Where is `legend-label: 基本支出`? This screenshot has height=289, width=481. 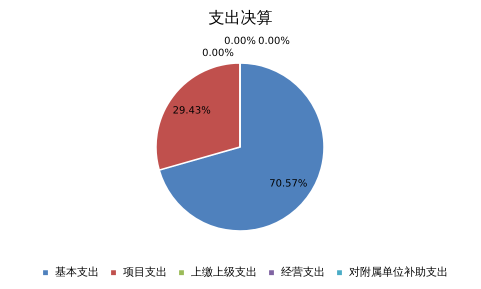 legend-label: 基本支出 is located at coordinates (77, 272).